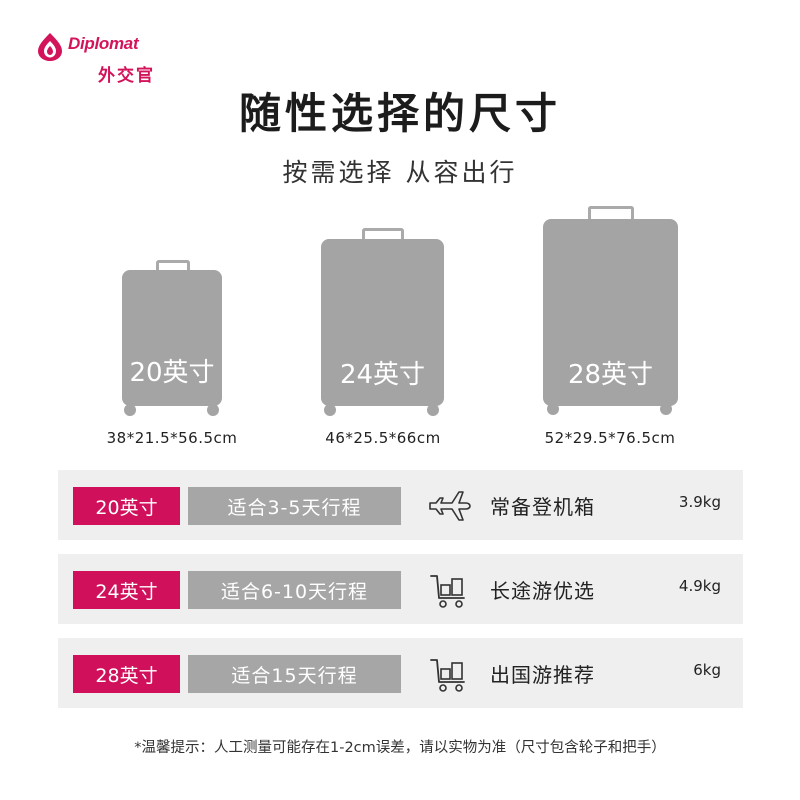 This screenshot has width=800, height=800. I want to click on brand-name: Diplomat, so click(103, 43).